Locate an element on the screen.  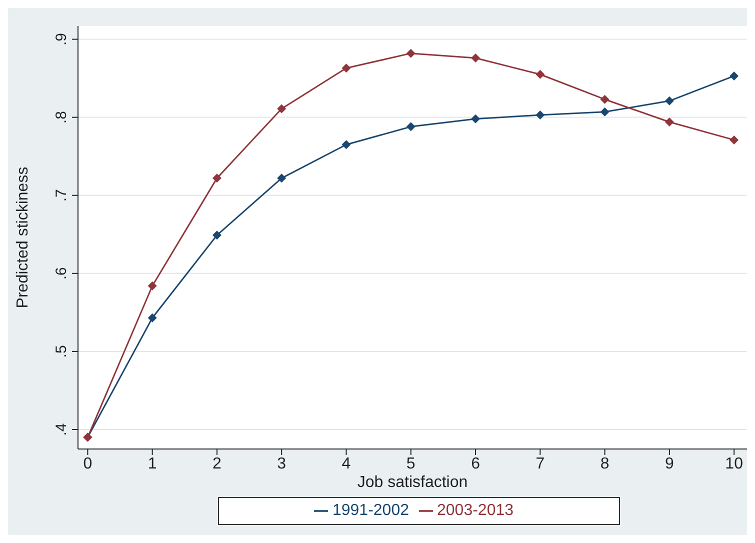
x-axis-title: Job satisfaction is located at coordinates (412, 482).